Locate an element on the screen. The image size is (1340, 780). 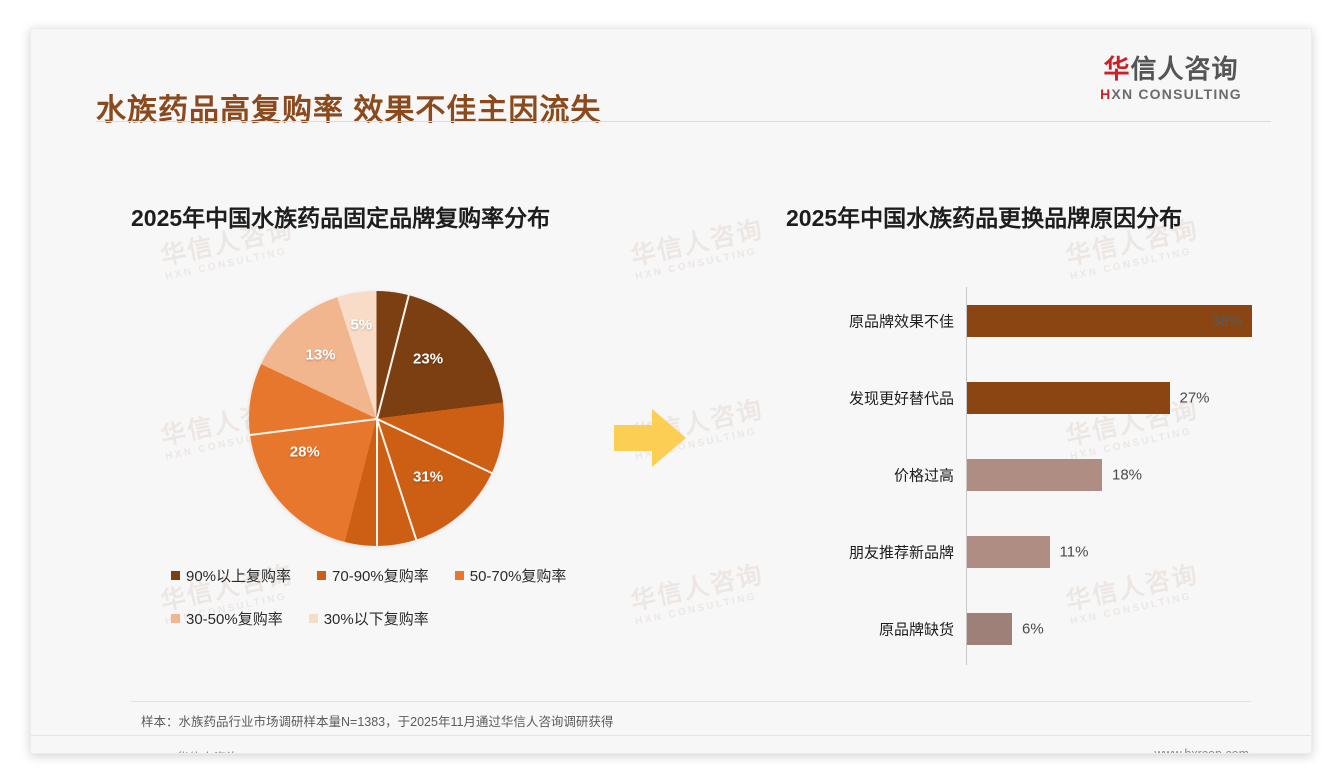
bar-category-label: 价格过高 is located at coordinates (923, 476).